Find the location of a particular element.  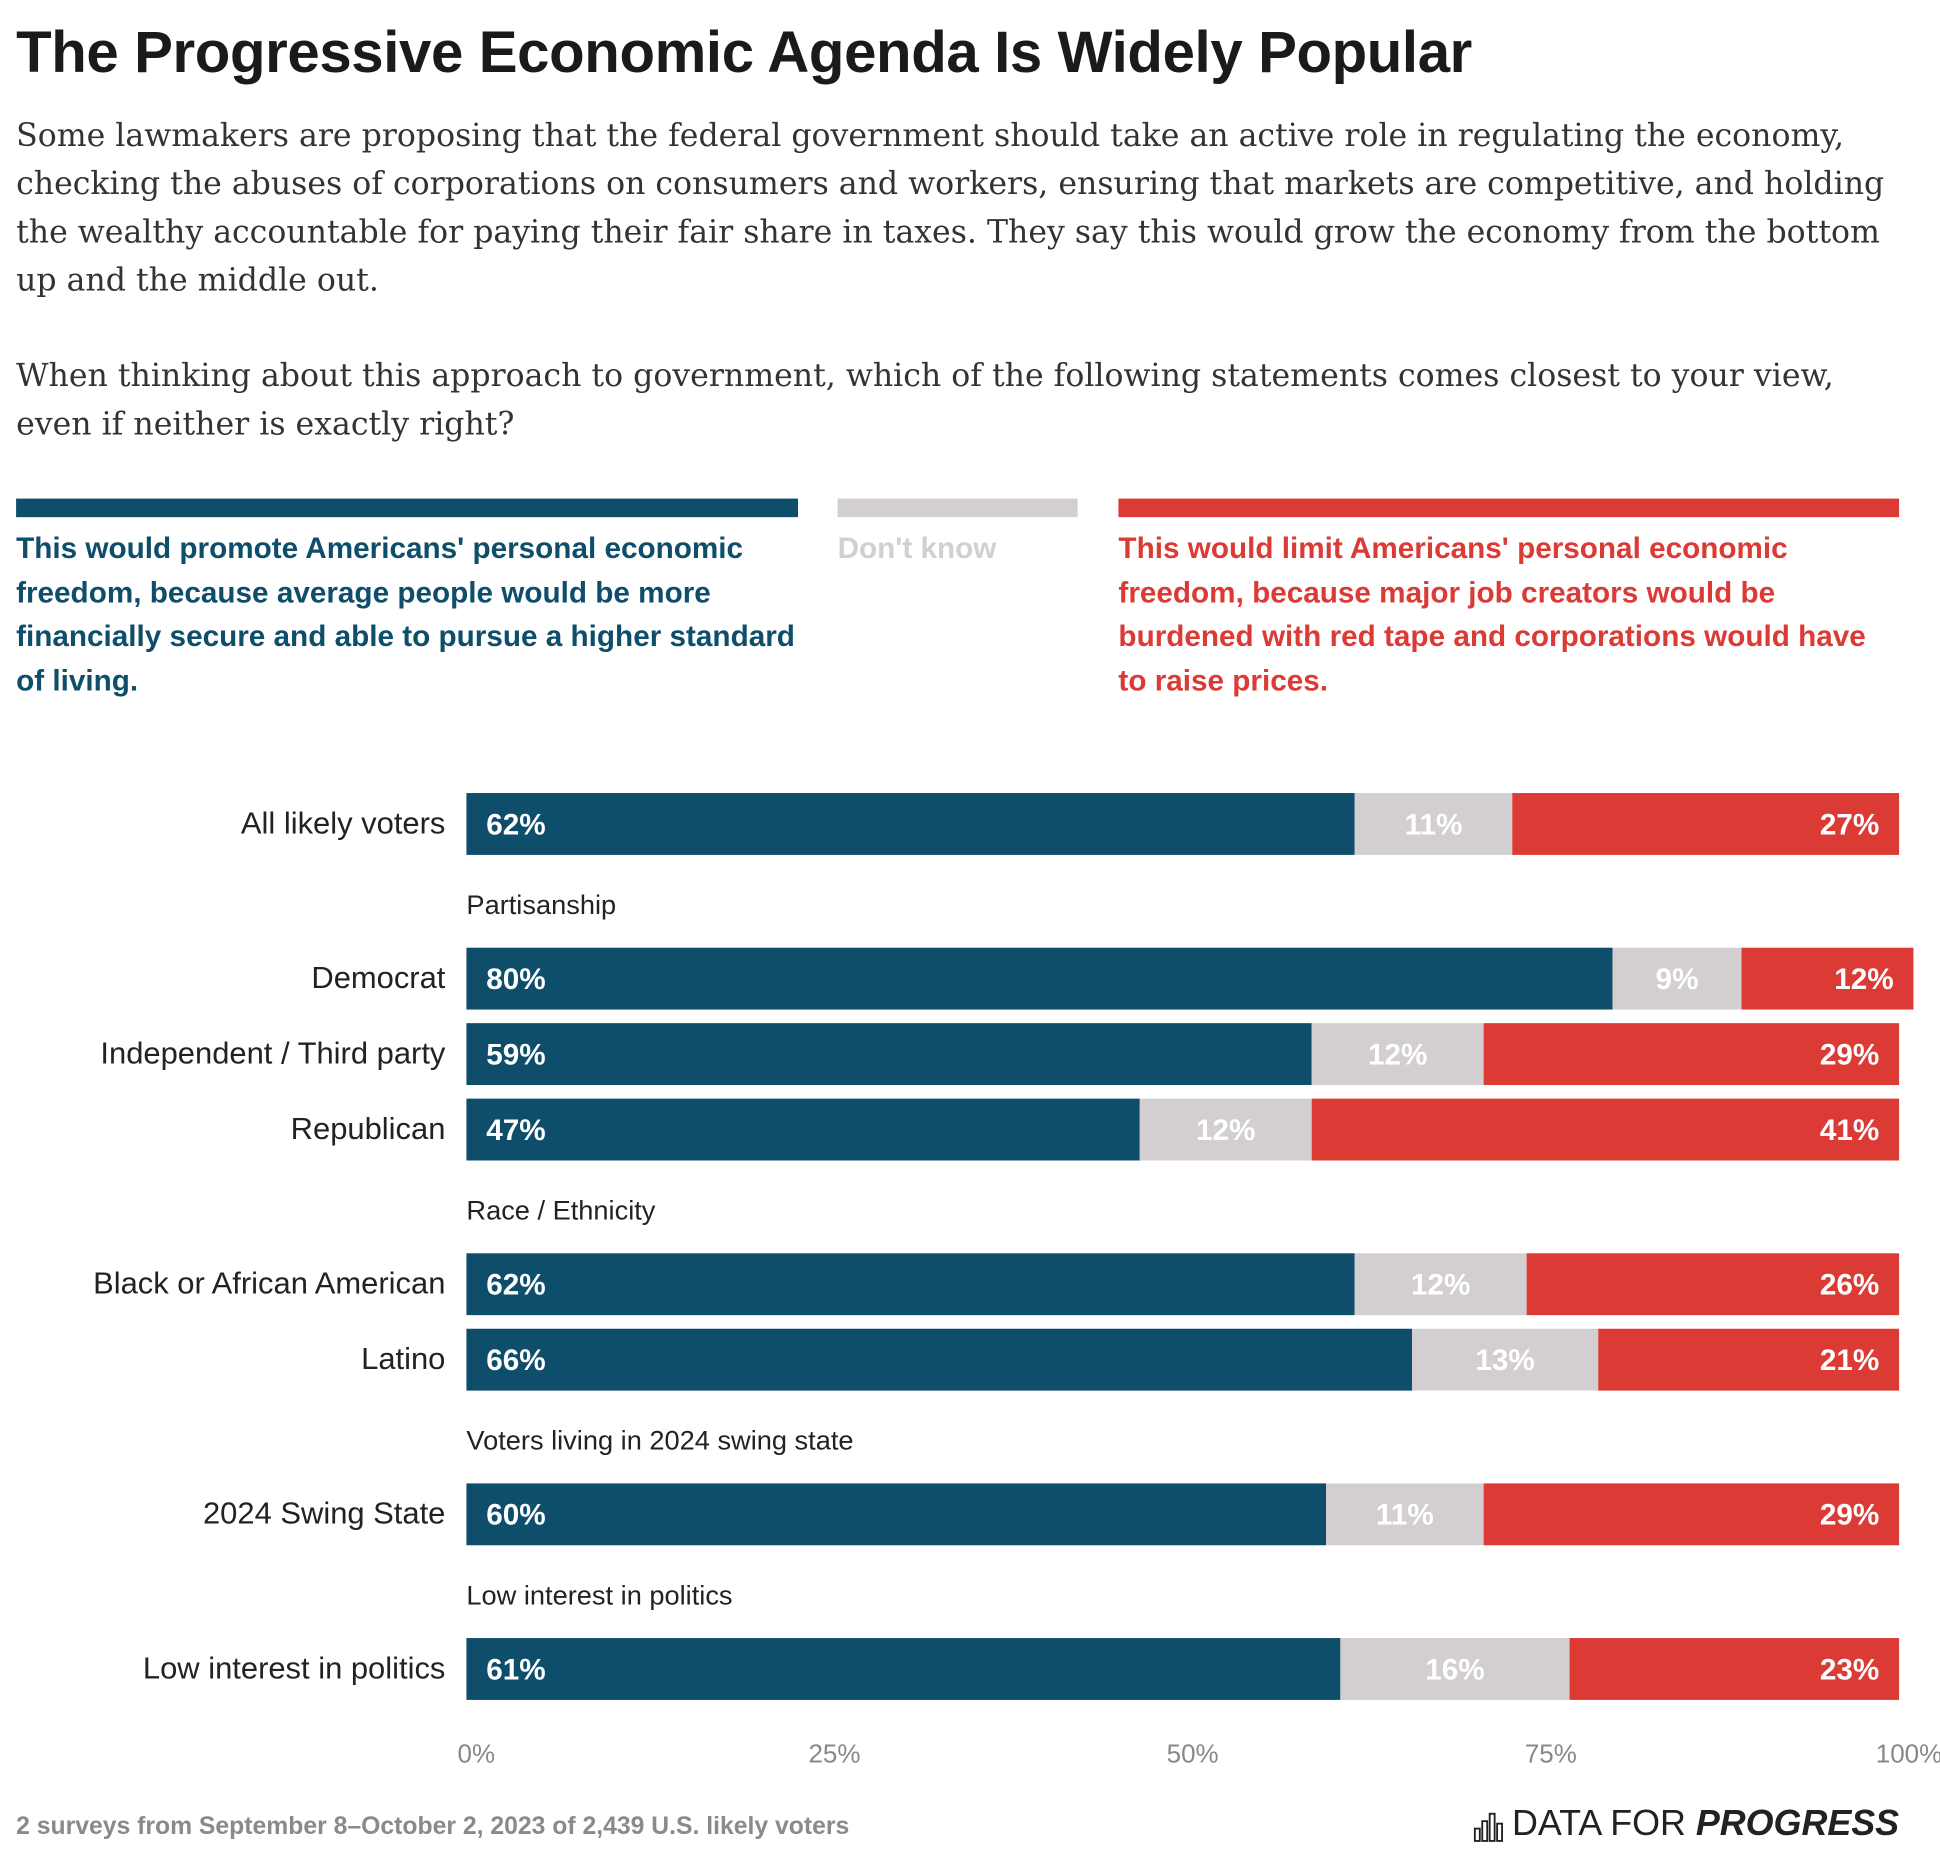

value-label: 21% is located at coordinates (1849, 1360).